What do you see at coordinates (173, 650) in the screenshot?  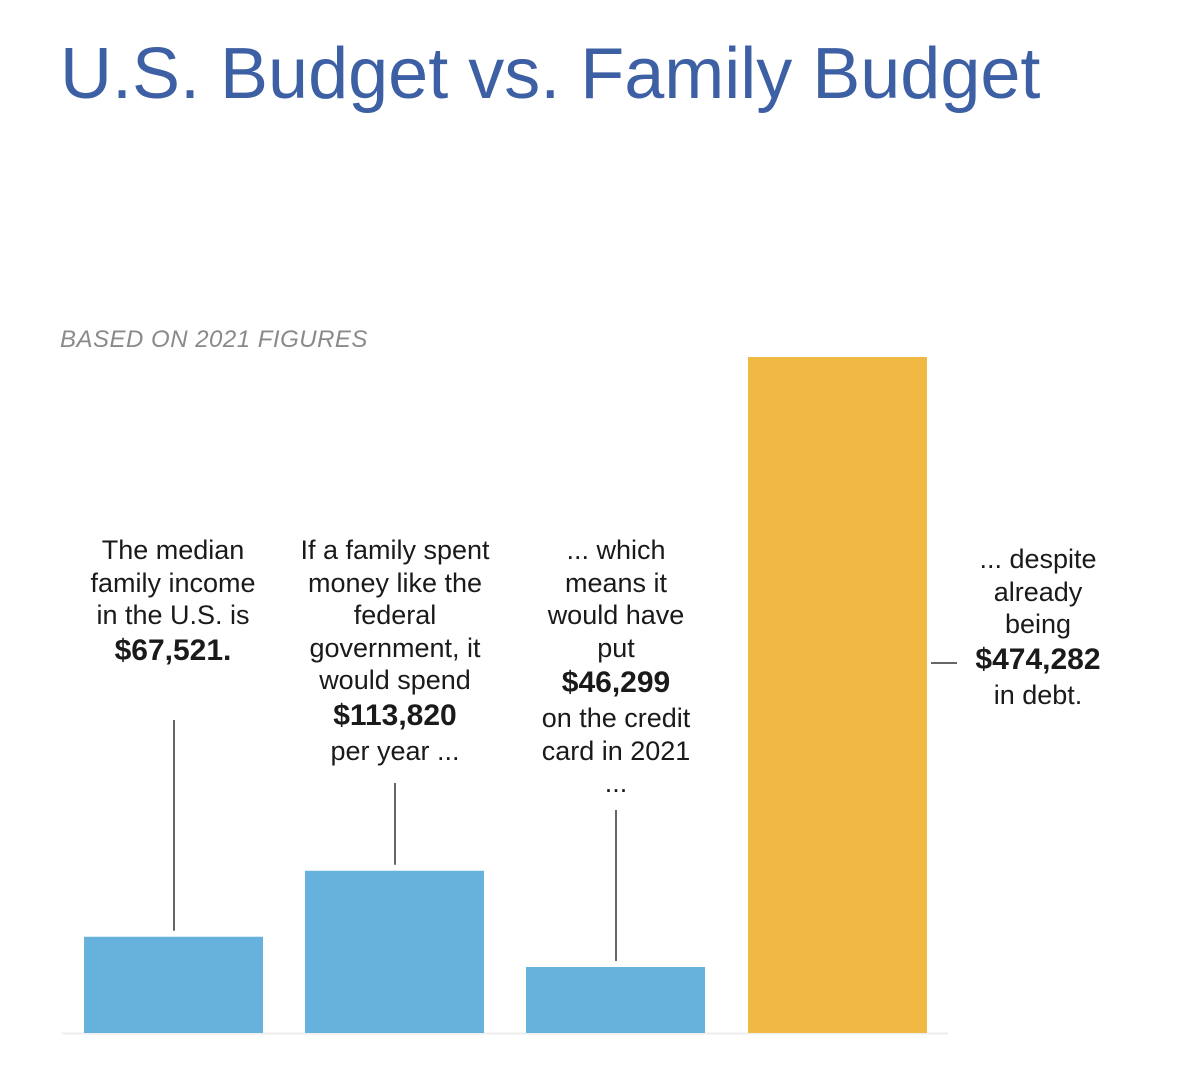 I see `annotation-value: $67,521.` at bounding box center [173, 650].